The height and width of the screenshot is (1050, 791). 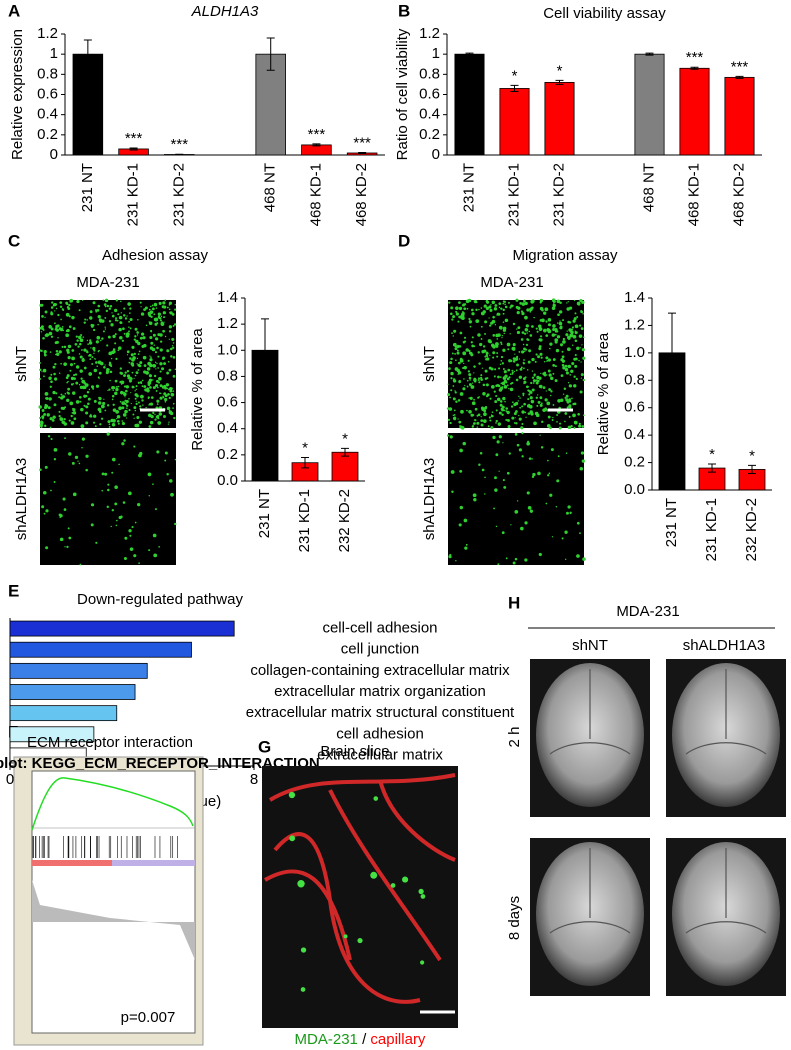 What do you see at coordinates (515, 75) in the screenshot?
I see `significance-label: *` at bounding box center [515, 75].